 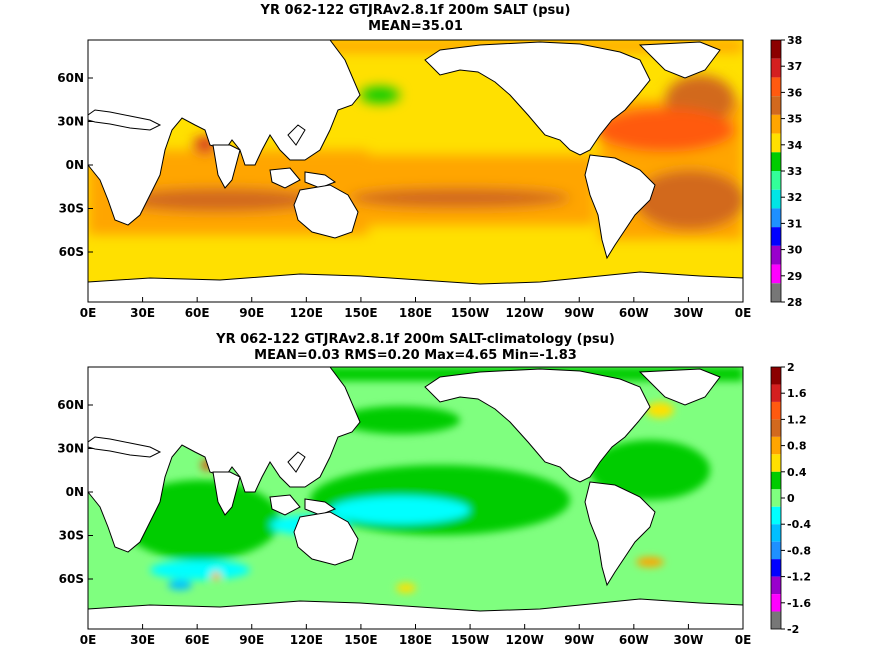 I want to click on colorbar-label: 0.4, so click(x=797, y=472).